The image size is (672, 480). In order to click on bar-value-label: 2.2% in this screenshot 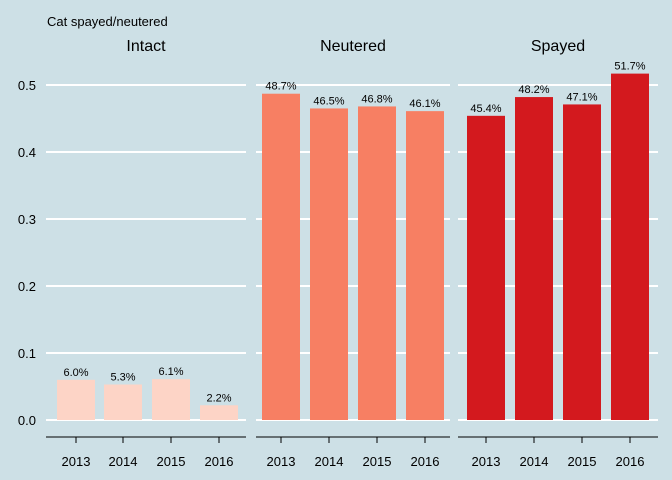, I will do `click(218, 398)`.